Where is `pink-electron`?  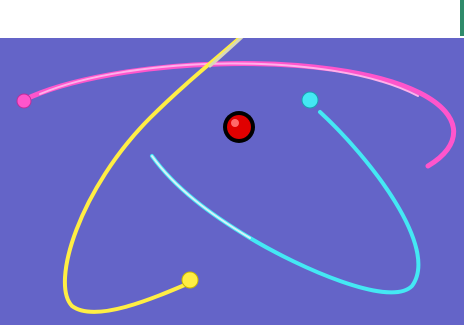 pink-electron is located at coordinates (24, 101).